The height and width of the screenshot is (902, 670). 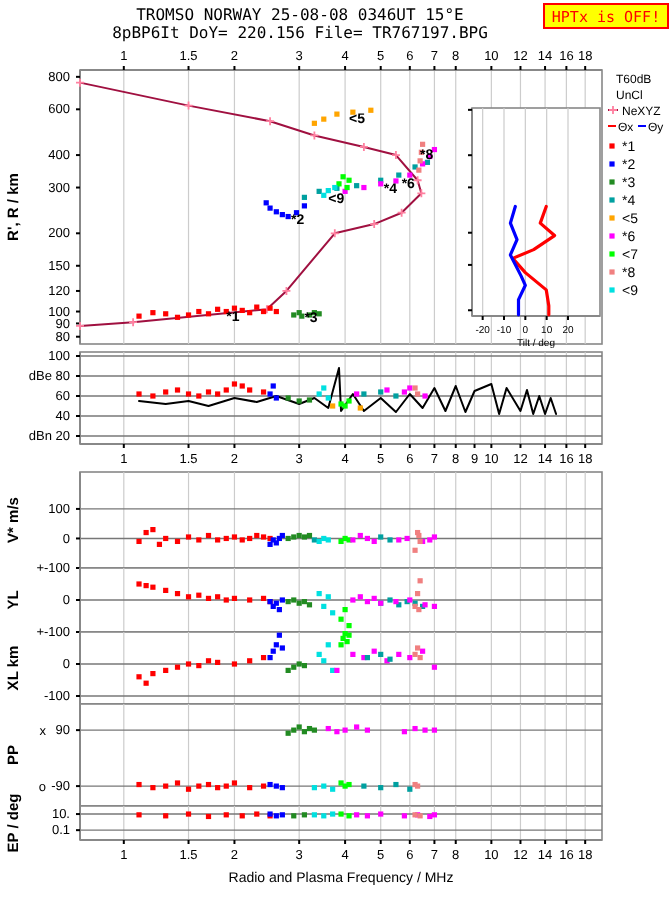 What do you see at coordinates (300, 33) in the screenshot?
I see `chart-subtitle: 8pBP6It DoY= 220.156 File= TR767197.BPG` at bounding box center [300, 33].